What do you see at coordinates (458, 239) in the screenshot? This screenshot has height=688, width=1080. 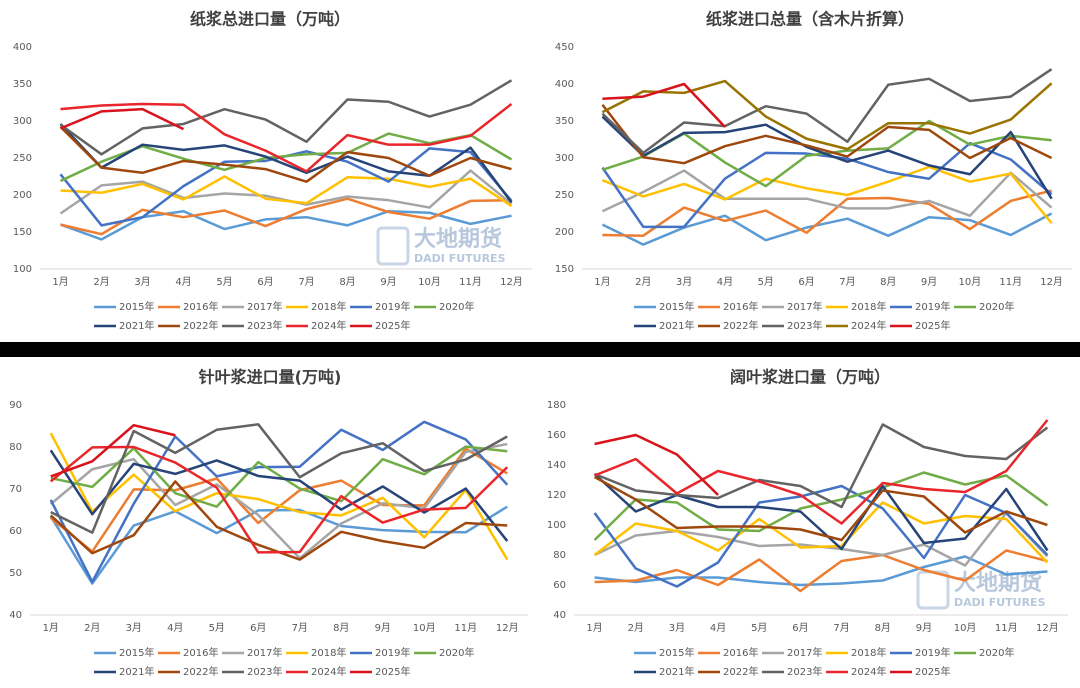 I see `watermark: 大地期货` at bounding box center [458, 239].